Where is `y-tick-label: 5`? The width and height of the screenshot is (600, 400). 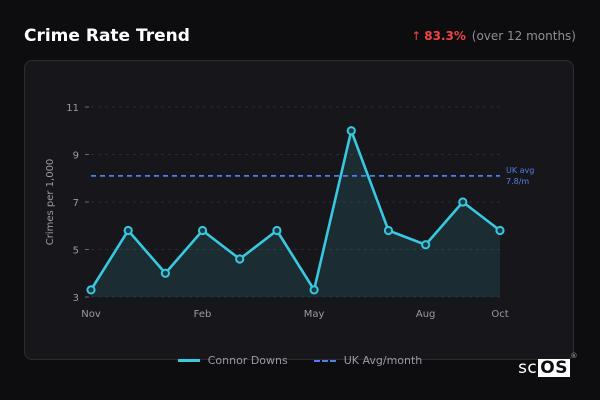 y-tick-label: 5 is located at coordinates (76, 251).